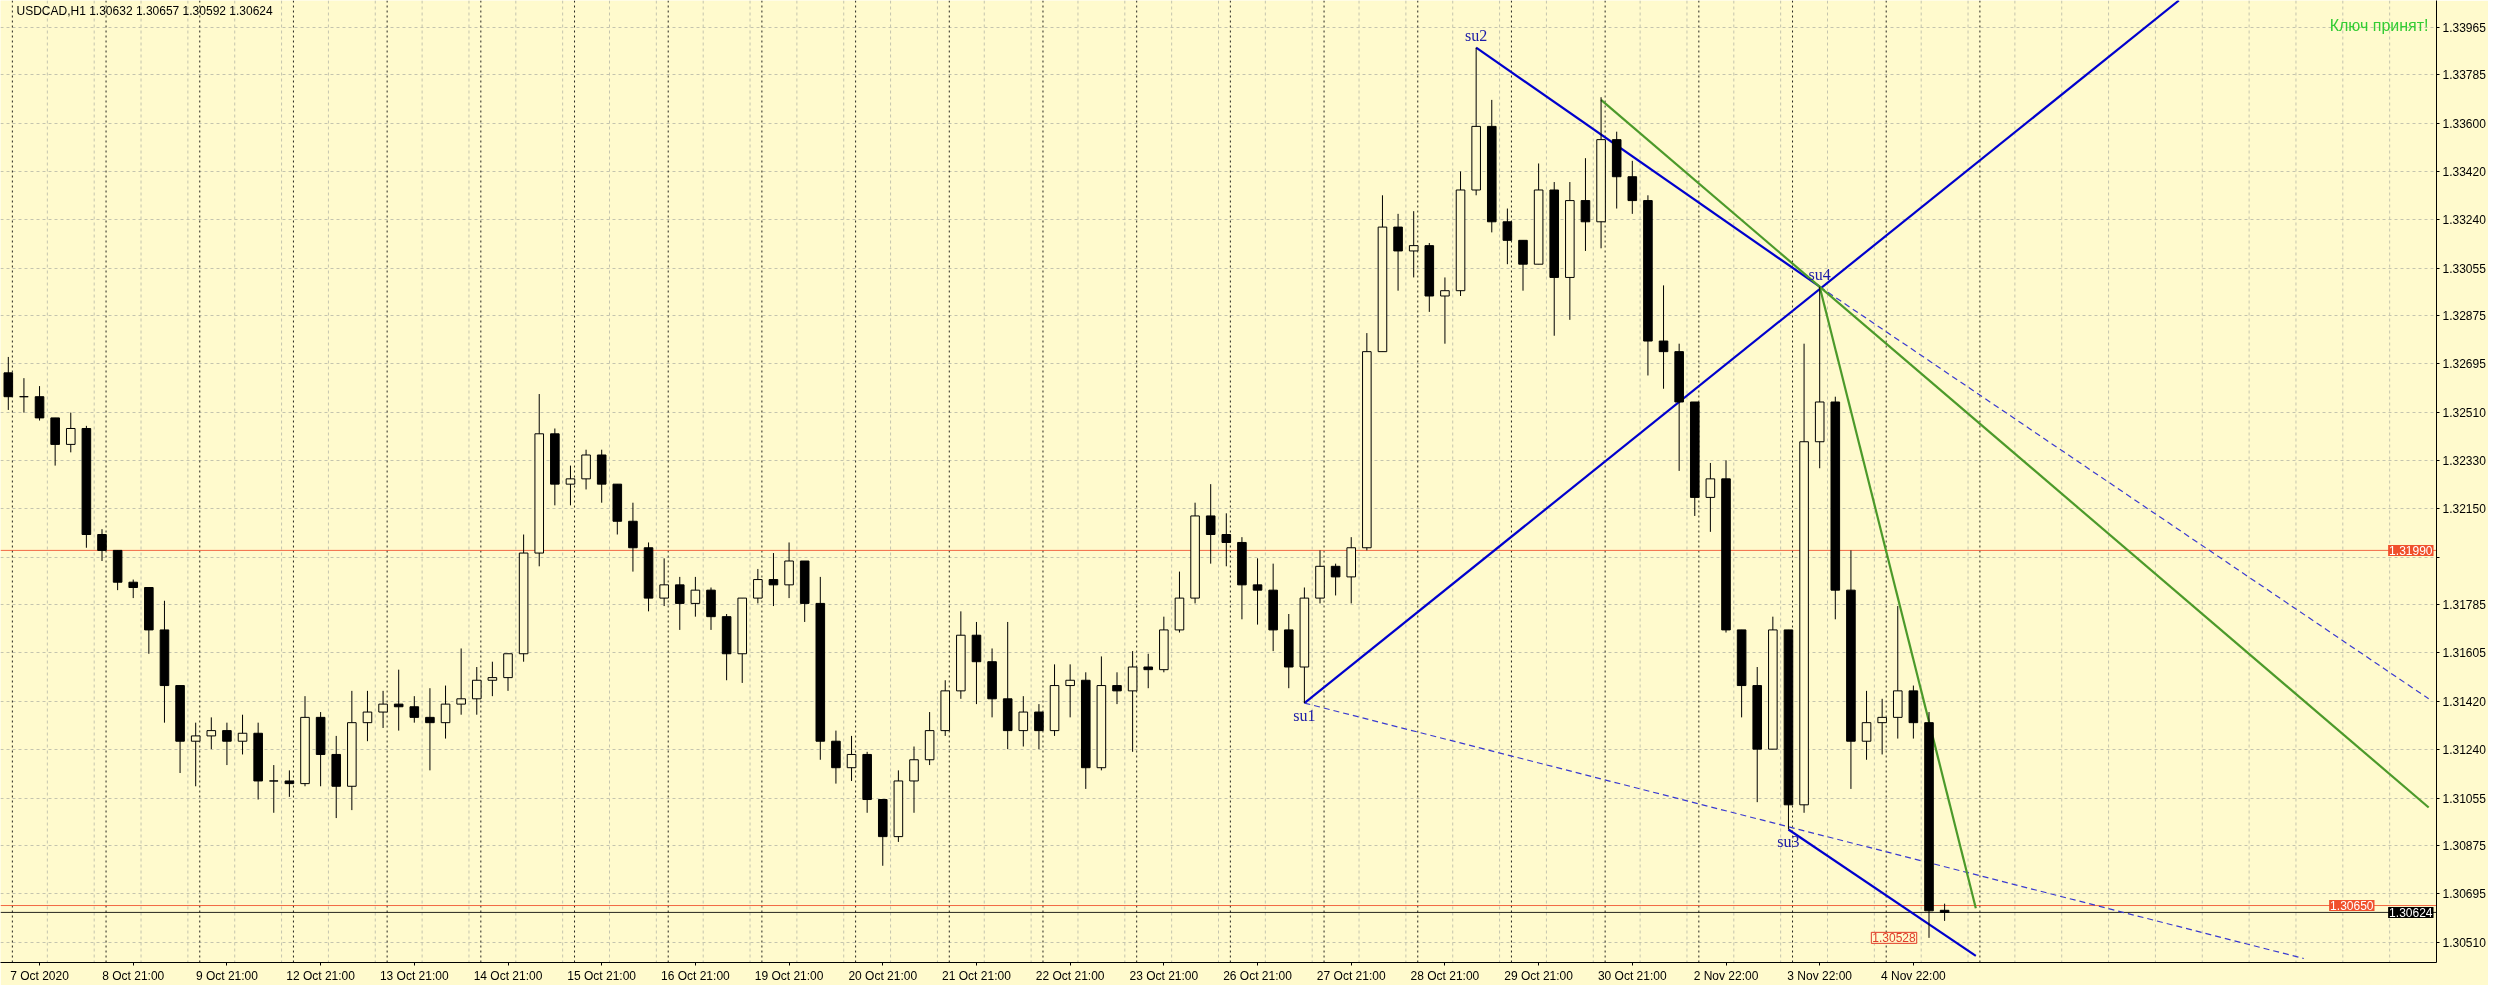 This screenshot has width=2500, height=988. I want to click on y-tick-label: 1.33420, so click(2464, 171).